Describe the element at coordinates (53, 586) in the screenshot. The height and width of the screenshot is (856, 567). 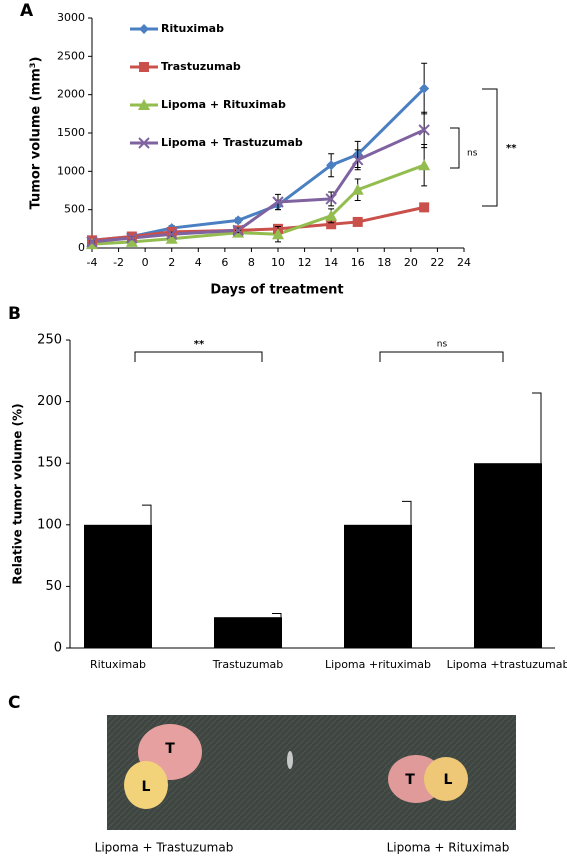
I see `y-tick-label: 50` at that location.